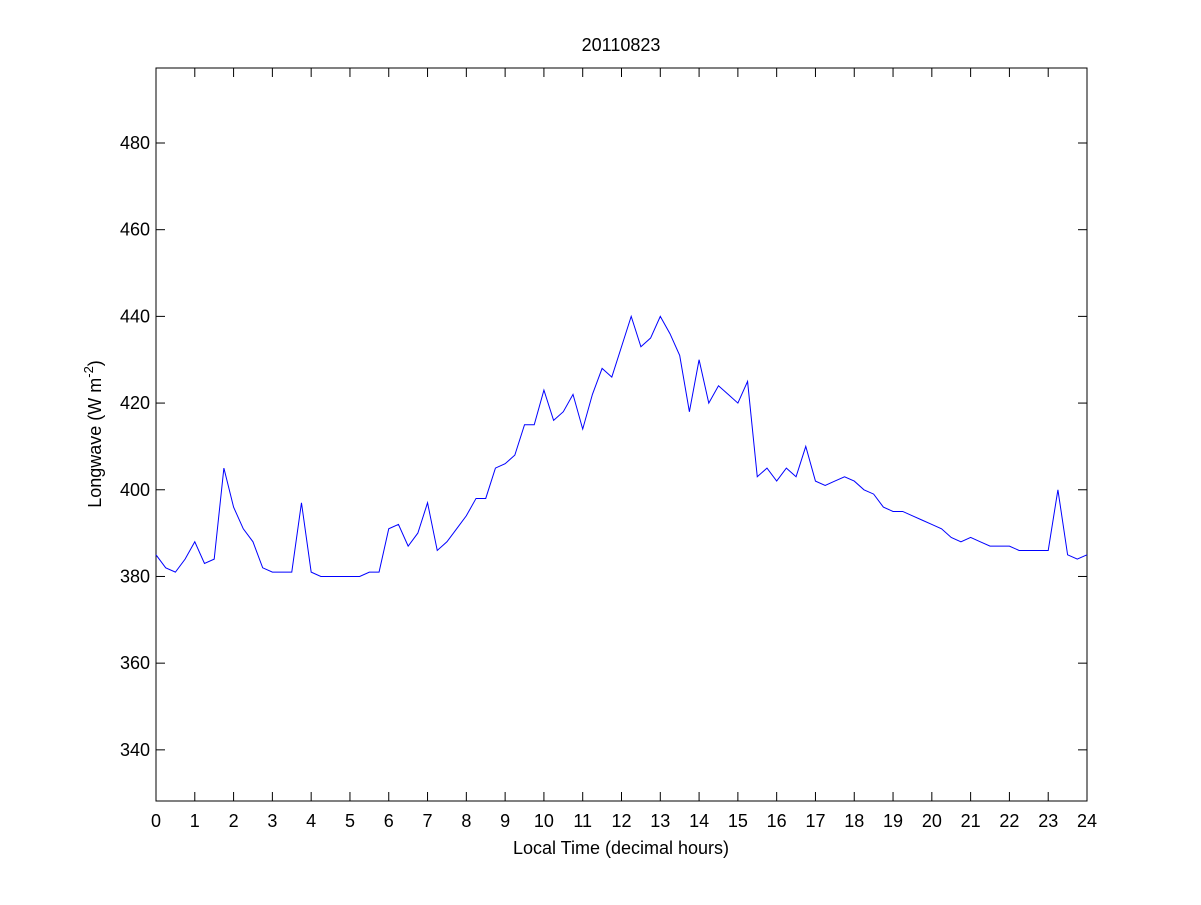 The height and width of the screenshot is (905, 1201). I want to click on x-axis-label: Local Time (decimal hours), so click(621, 848).